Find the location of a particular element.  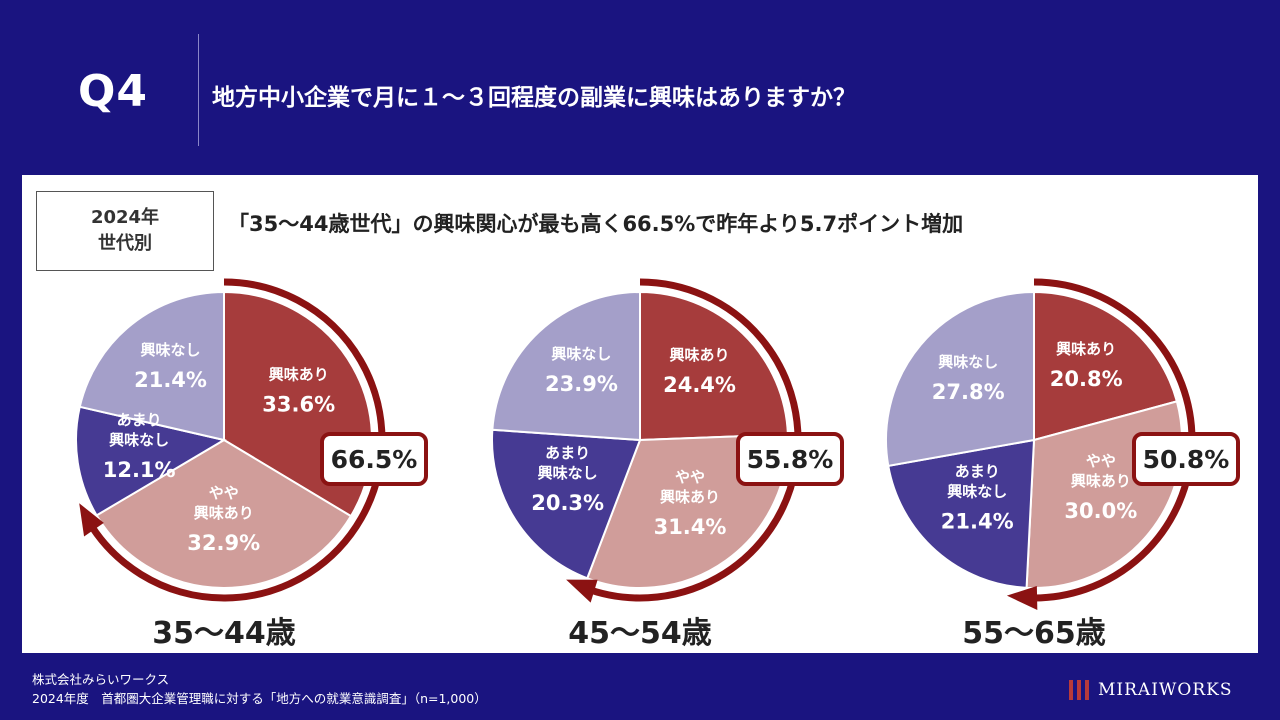

year-tag-line1: 2024年 is located at coordinates (125, 217).